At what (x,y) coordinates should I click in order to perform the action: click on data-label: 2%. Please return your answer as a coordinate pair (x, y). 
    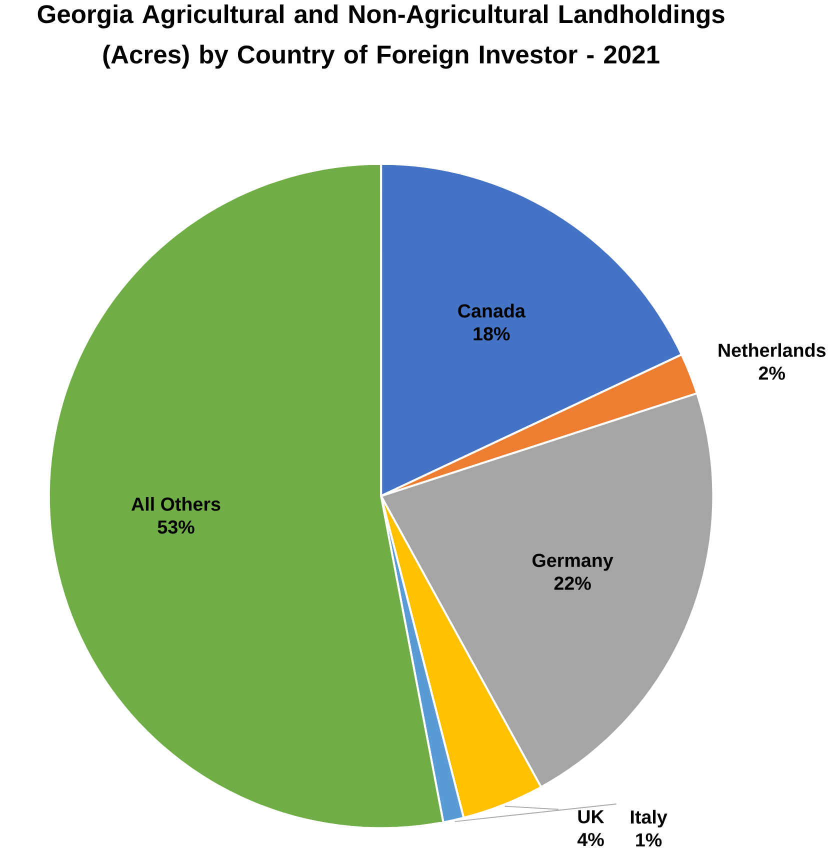
    Looking at the image, I should click on (772, 373).